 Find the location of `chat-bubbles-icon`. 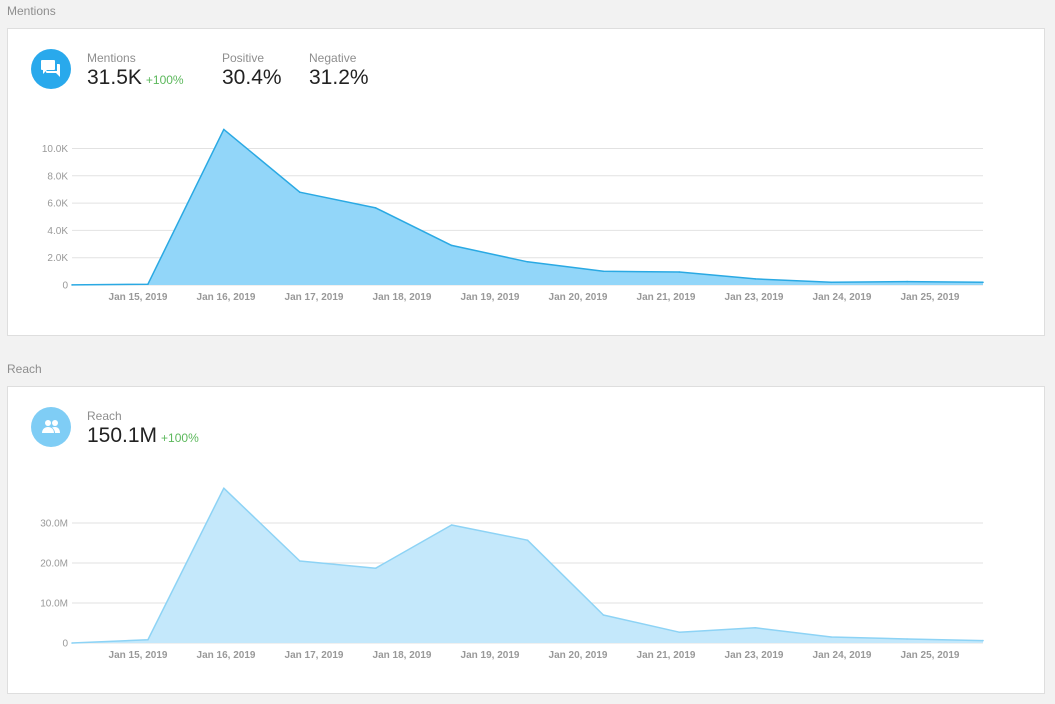

chat-bubbles-icon is located at coordinates (51, 69).